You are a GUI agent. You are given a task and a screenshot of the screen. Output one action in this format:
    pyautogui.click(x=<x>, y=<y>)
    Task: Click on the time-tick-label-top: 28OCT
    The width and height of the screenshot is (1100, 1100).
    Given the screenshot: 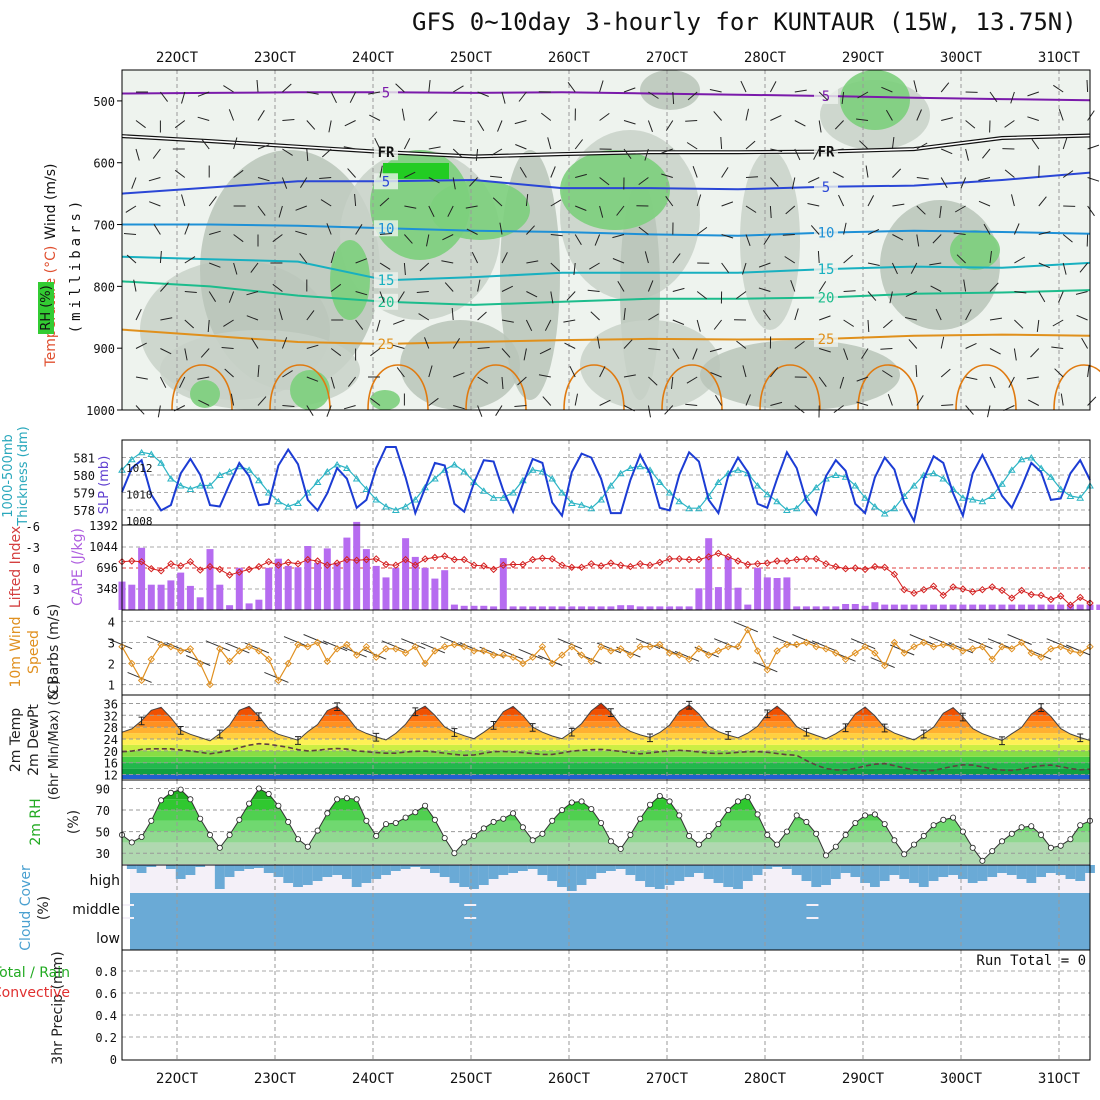 What is the action you would take?
    pyautogui.click(x=765, y=58)
    